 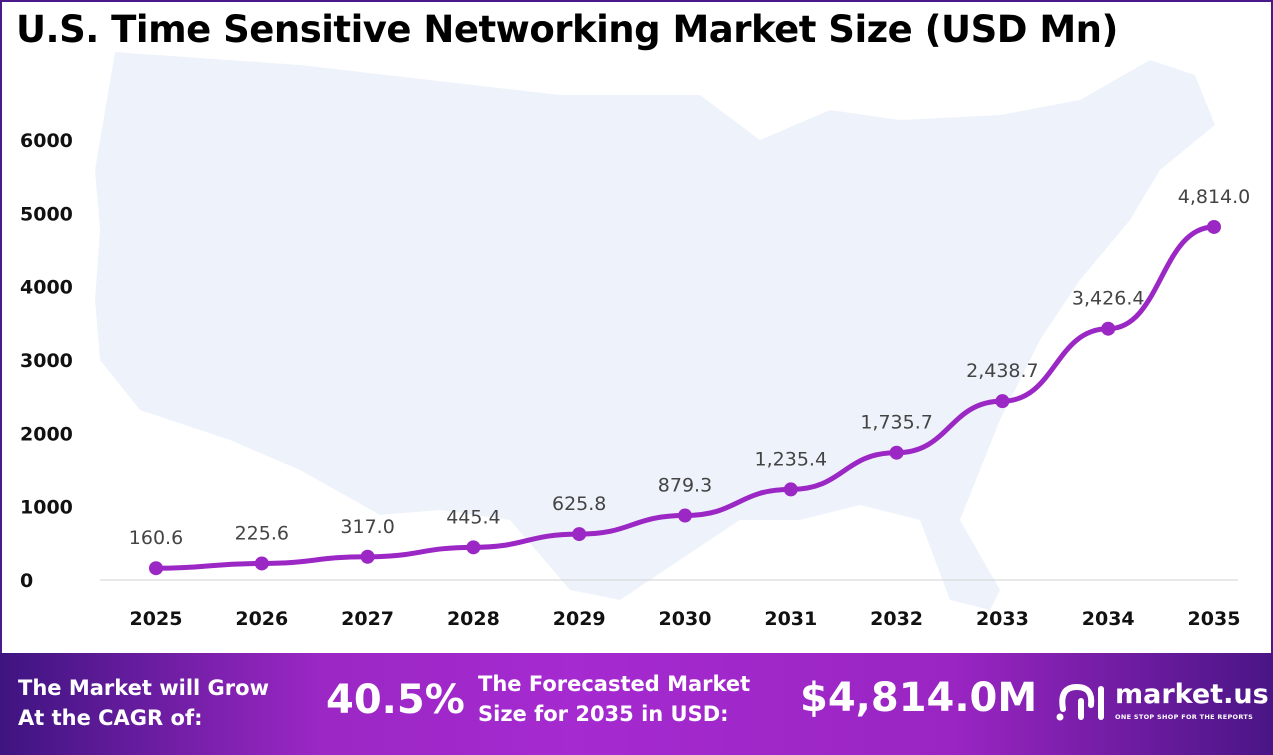 I want to click on forecast-value: $4,814.0M, so click(x=919, y=698).